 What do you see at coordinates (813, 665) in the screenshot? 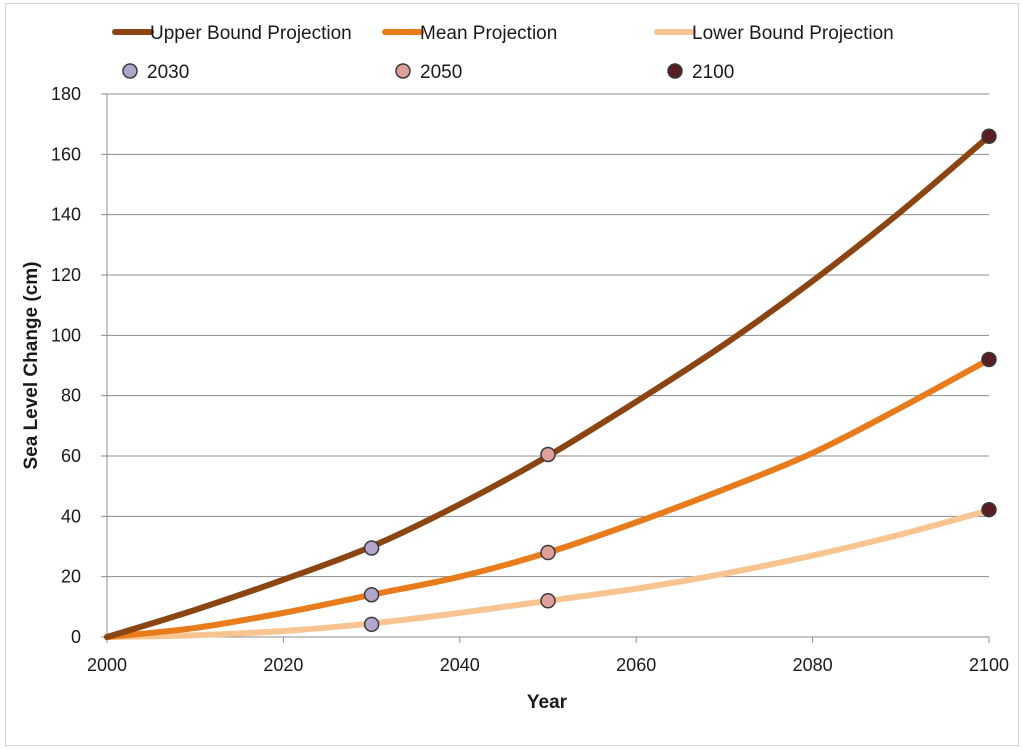
I see `x-tick-label-2080: 2080` at bounding box center [813, 665].